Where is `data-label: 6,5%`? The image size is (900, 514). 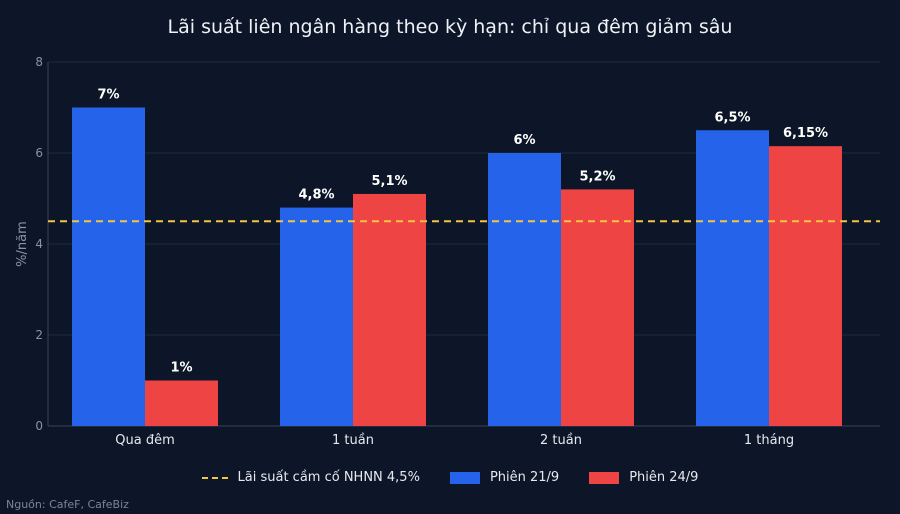 data-label: 6,5% is located at coordinates (732, 117).